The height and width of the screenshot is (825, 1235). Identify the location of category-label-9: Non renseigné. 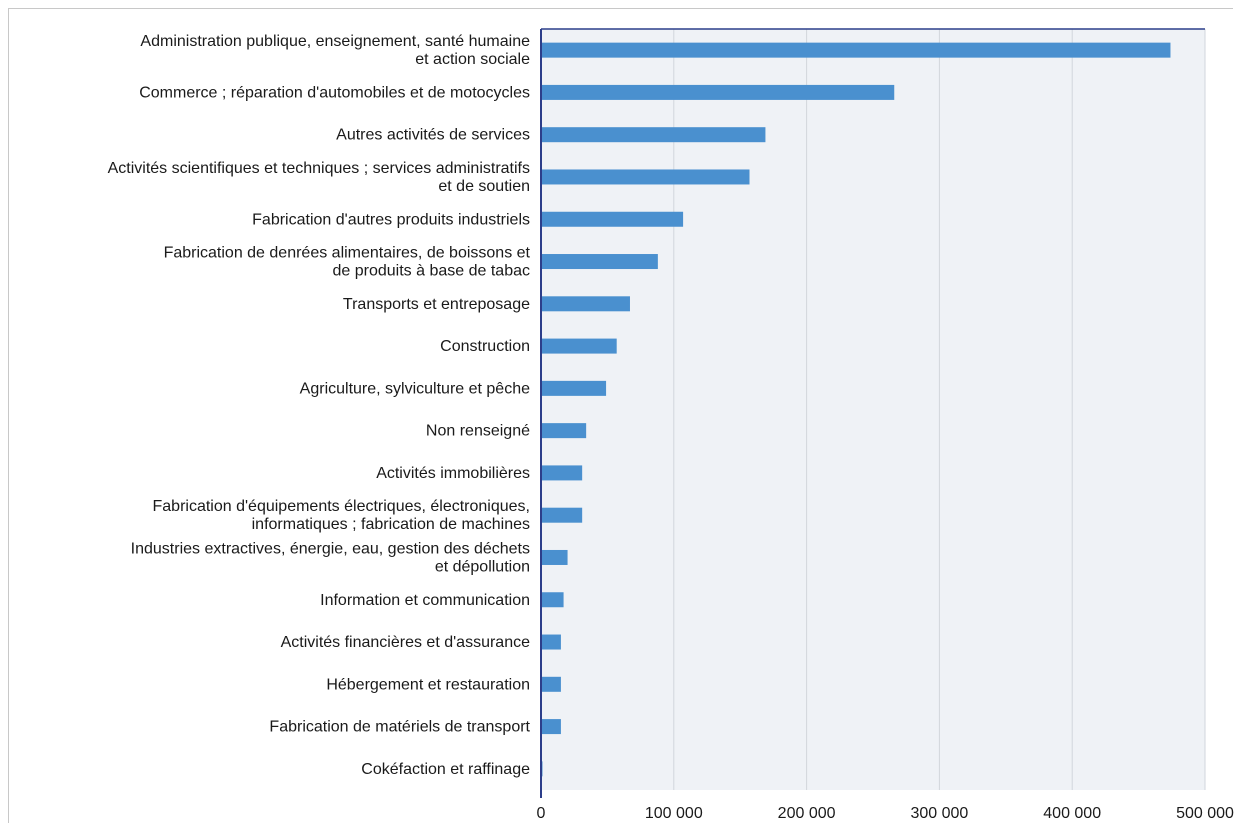
(478, 431).